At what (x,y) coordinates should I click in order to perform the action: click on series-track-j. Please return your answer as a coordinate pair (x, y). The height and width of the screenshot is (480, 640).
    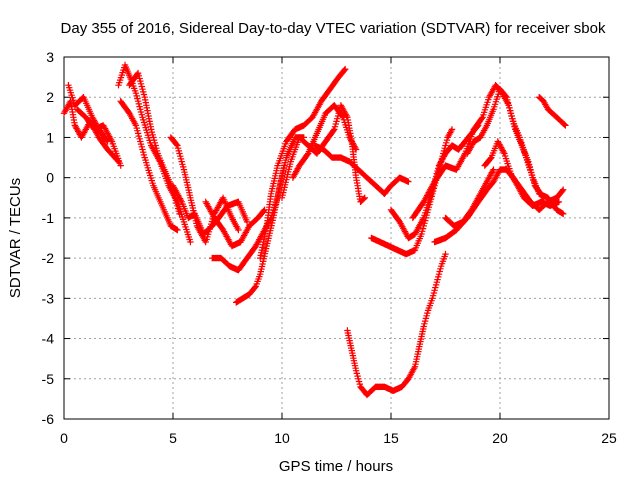
    Looking at the image, I should click on (270, 220).